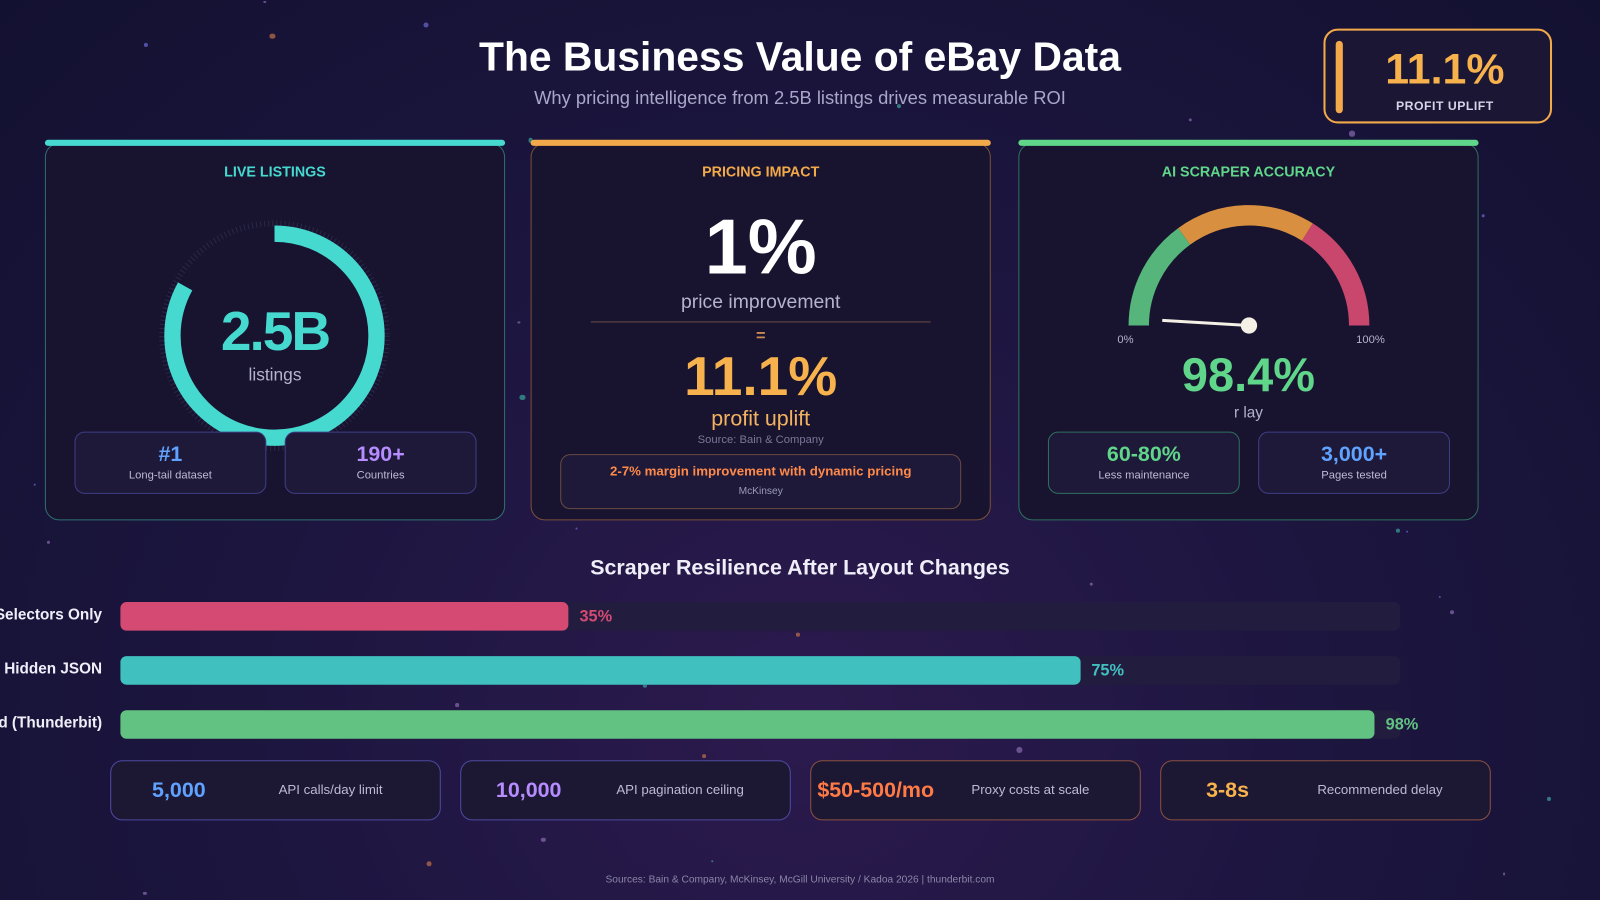 The height and width of the screenshot is (900, 1600). What do you see at coordinates (1335, 274) in the screenshot?
I see `gauge-segment-high` at bounding box center [1335, 274].